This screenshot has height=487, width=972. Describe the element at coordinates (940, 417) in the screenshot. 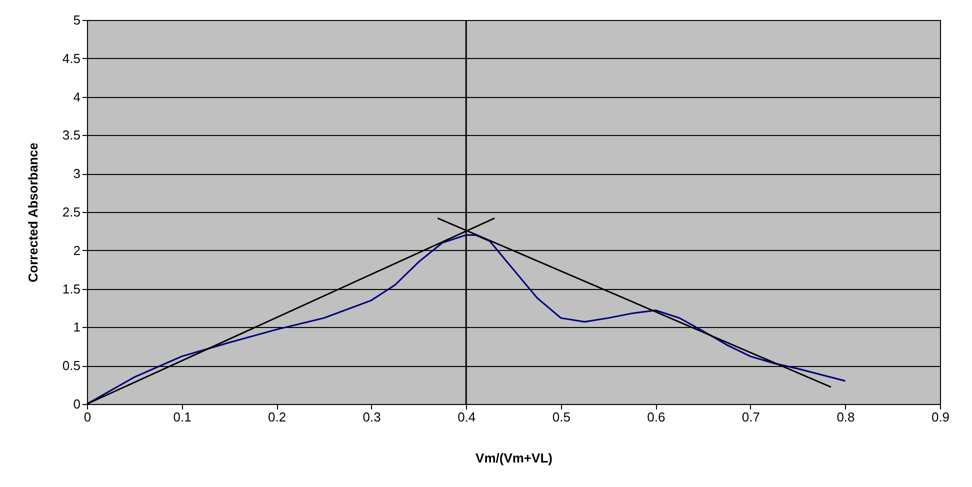

I see `x-tick-label: 0.9` at that location.